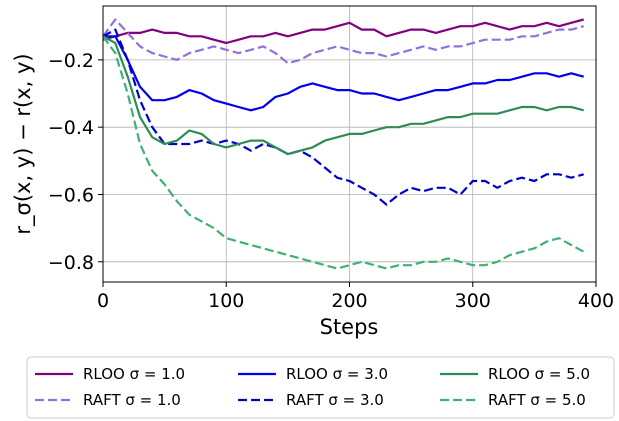 This screenshot has height=421, width=619. I want to click on y-tick-label: −0.2, so click(71, 61).